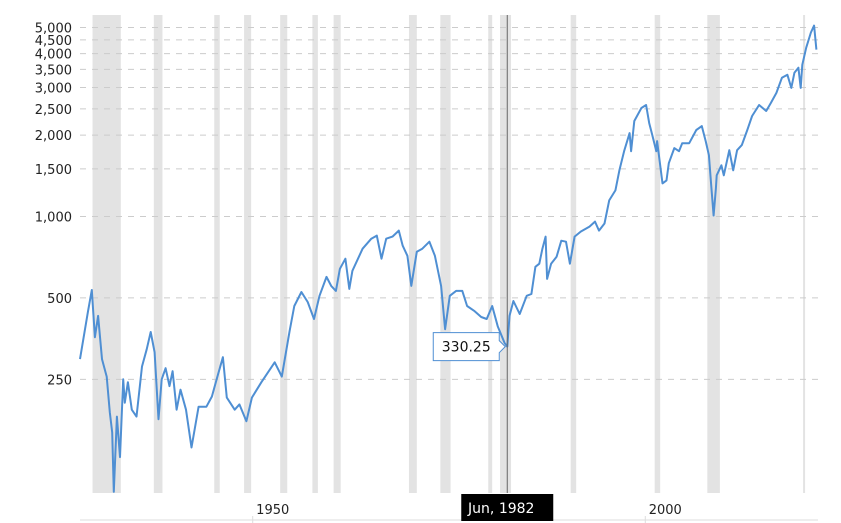 Image resolution: width=841 pixels, height=523 pixels. Describe the element at coordinates (53, 136) in the screenshot. I see `y-tick-label: 2,000` at that location.